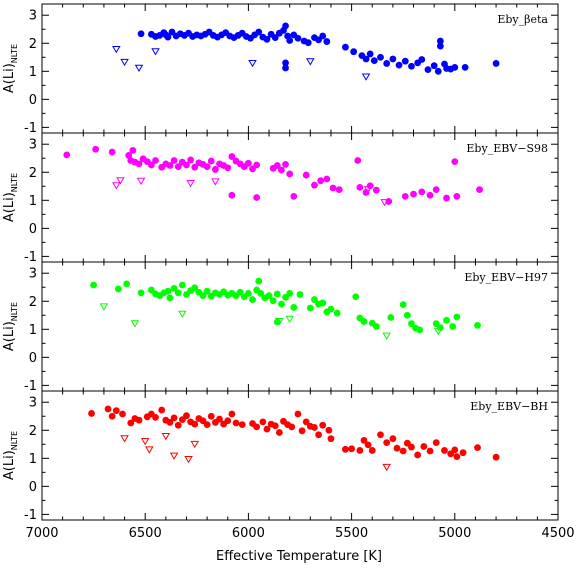 The height and width of the screenshot is (572, 581). What do you see at coordinates (507, 148) in the screenshot?
I see `panel-label: Eby_EBV−S98` at bounding box center [507, 148].